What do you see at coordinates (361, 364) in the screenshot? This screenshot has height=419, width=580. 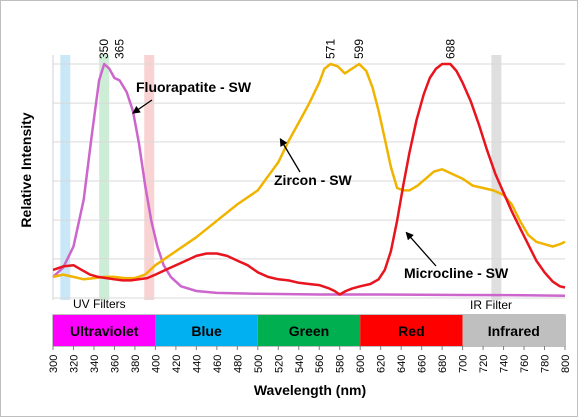 I see `x-tick-label-600: 600` at bounding box center [361, 364].